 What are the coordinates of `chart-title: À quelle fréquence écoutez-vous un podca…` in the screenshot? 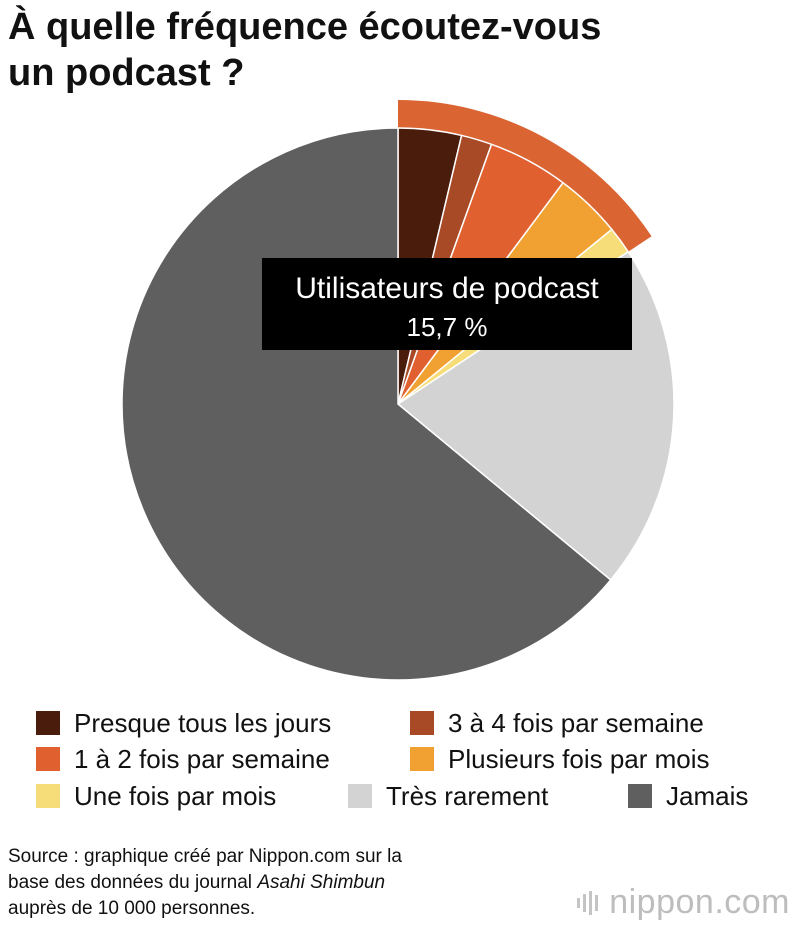 It's located at (388, 50).